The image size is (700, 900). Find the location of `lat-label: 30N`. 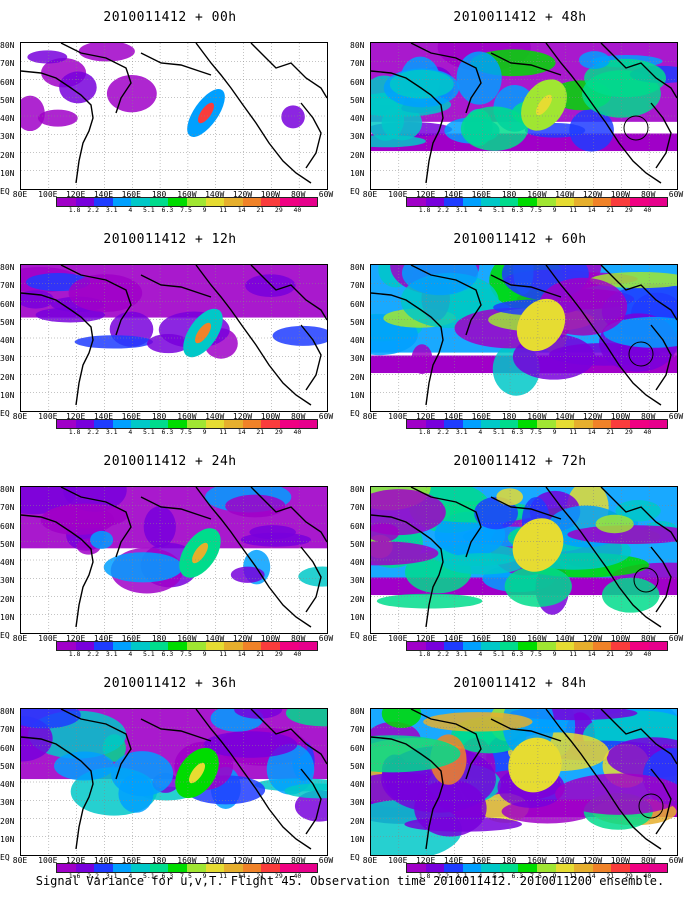

lat-label: 30N is located at coordinates (7, 803).